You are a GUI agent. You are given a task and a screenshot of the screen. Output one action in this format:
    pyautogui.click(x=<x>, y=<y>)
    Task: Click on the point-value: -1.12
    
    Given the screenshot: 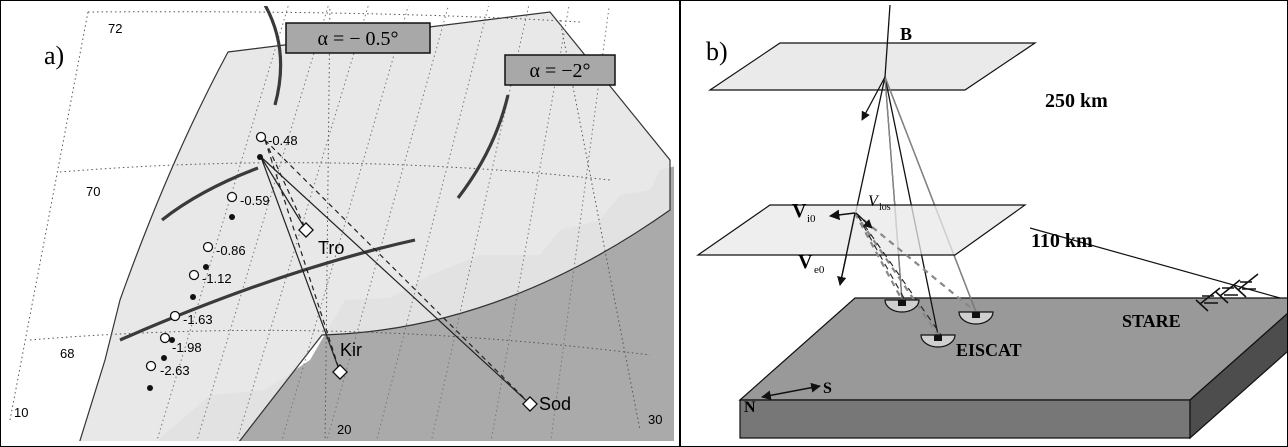 What is the action you would take?
    pyautogui.click(x=217, y=278)
    